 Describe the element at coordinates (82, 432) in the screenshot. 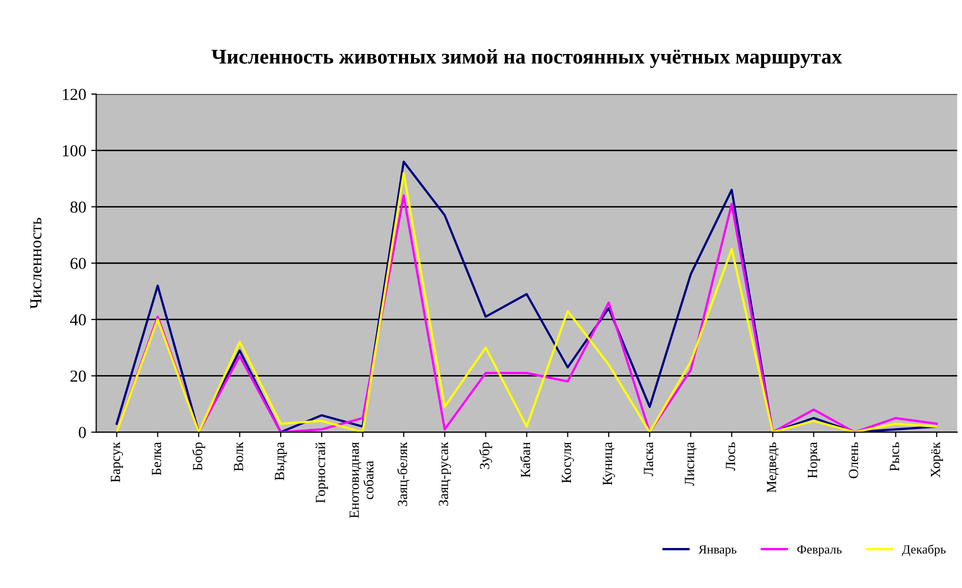

I see `y-tick-label: 0` at that location.